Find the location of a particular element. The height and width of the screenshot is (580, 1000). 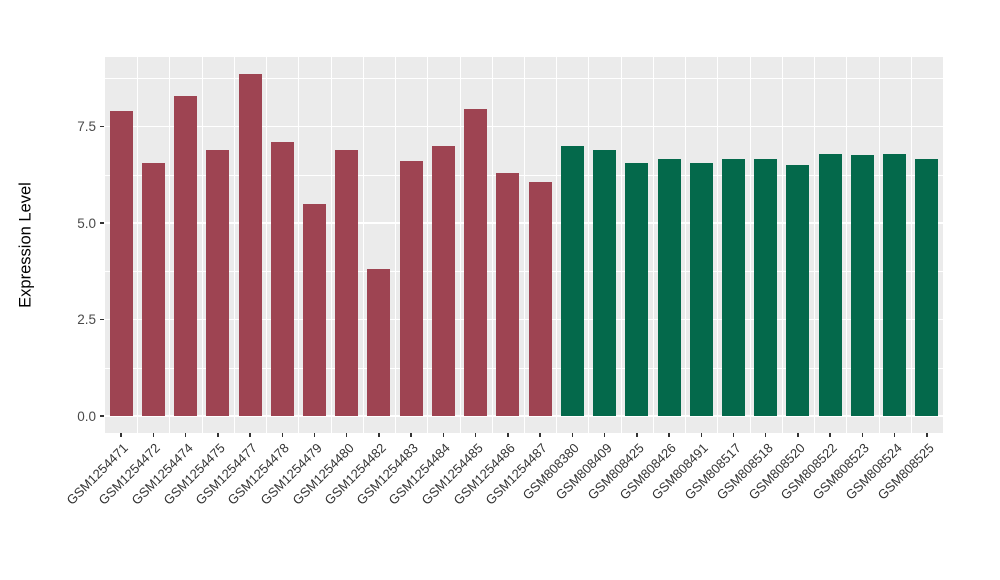

y-tick-label: 0.0 is located at coordinates (86, 416).